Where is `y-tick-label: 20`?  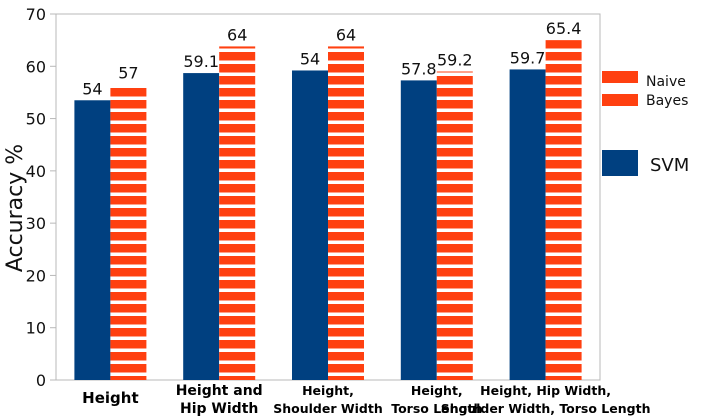
y-tick-label: 20 is located at coordinates (36, 275).